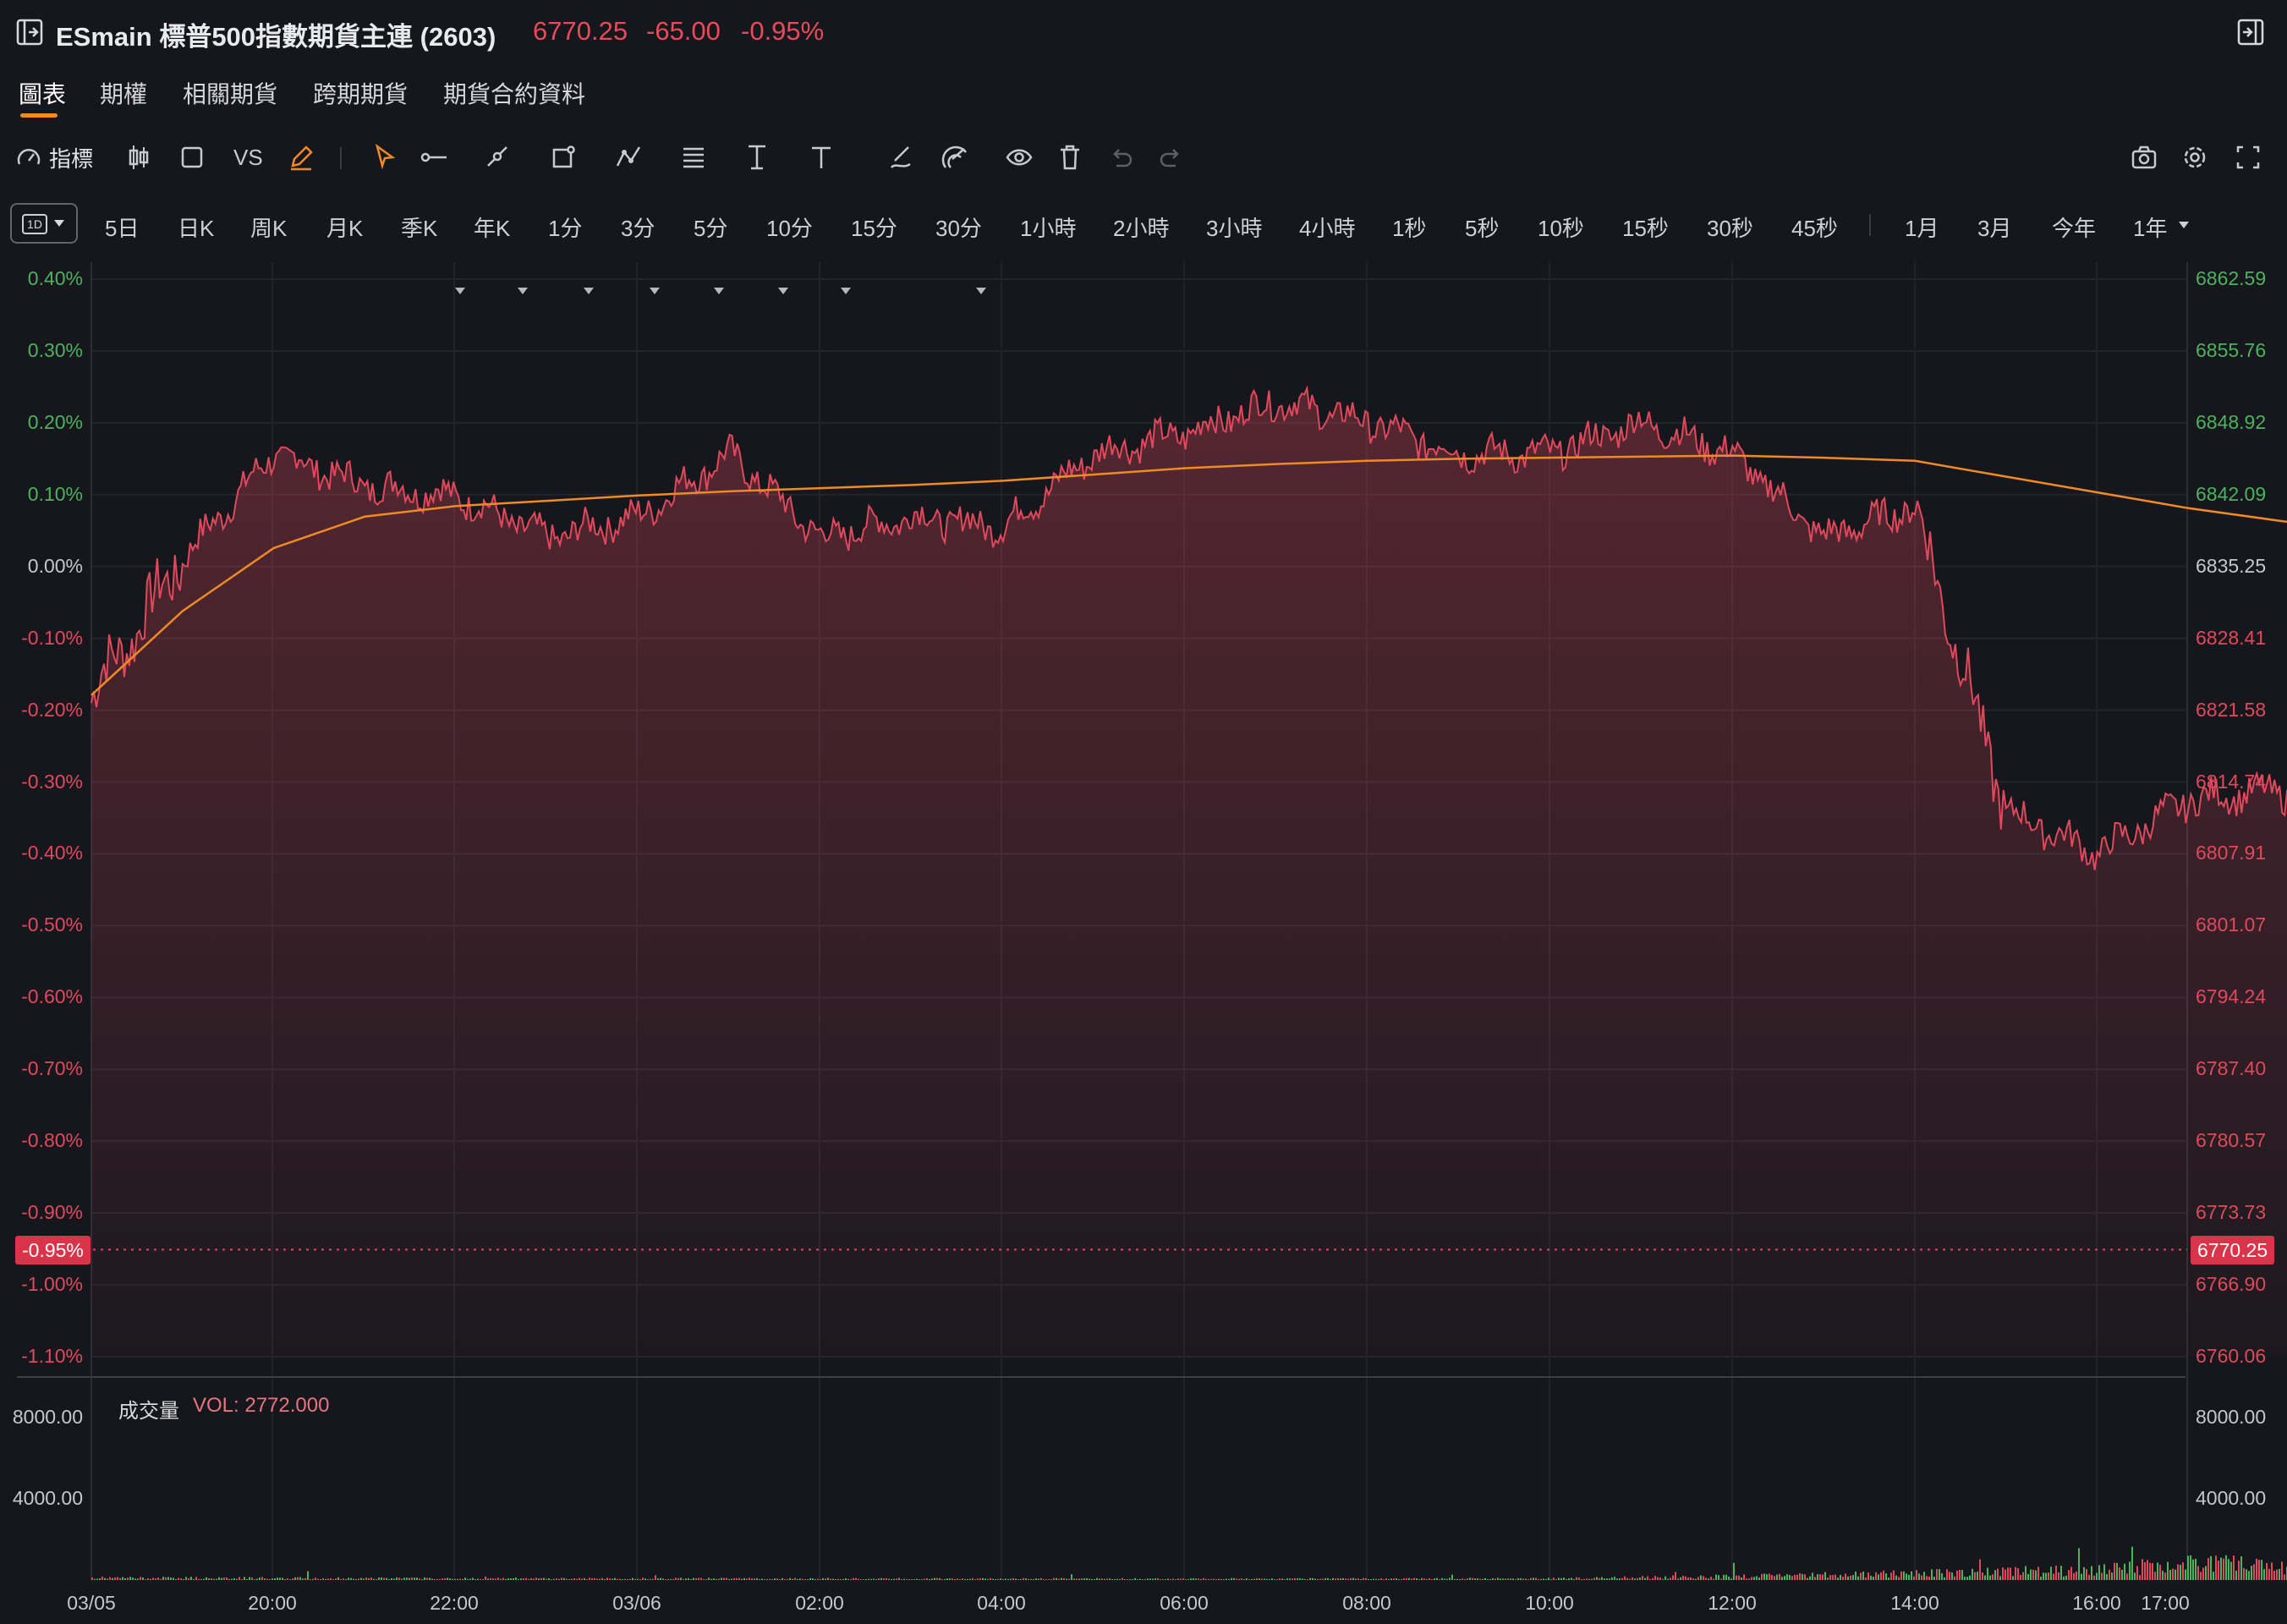 This screenshot has width=2287, height=1624. What do you see at coordinates (638, 228) in the screenshot?
I see `interval-3m: 3分` at bounding box center [638, 228].